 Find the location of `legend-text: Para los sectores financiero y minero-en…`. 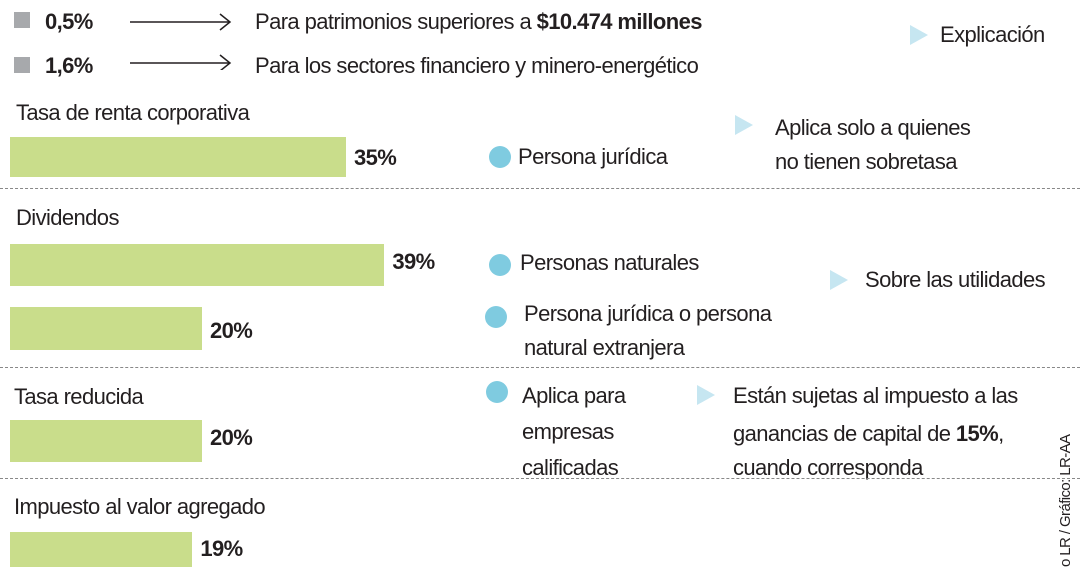

legend-text: Para los sectores financiero y minero-en… is located at coordinates (477, 65).